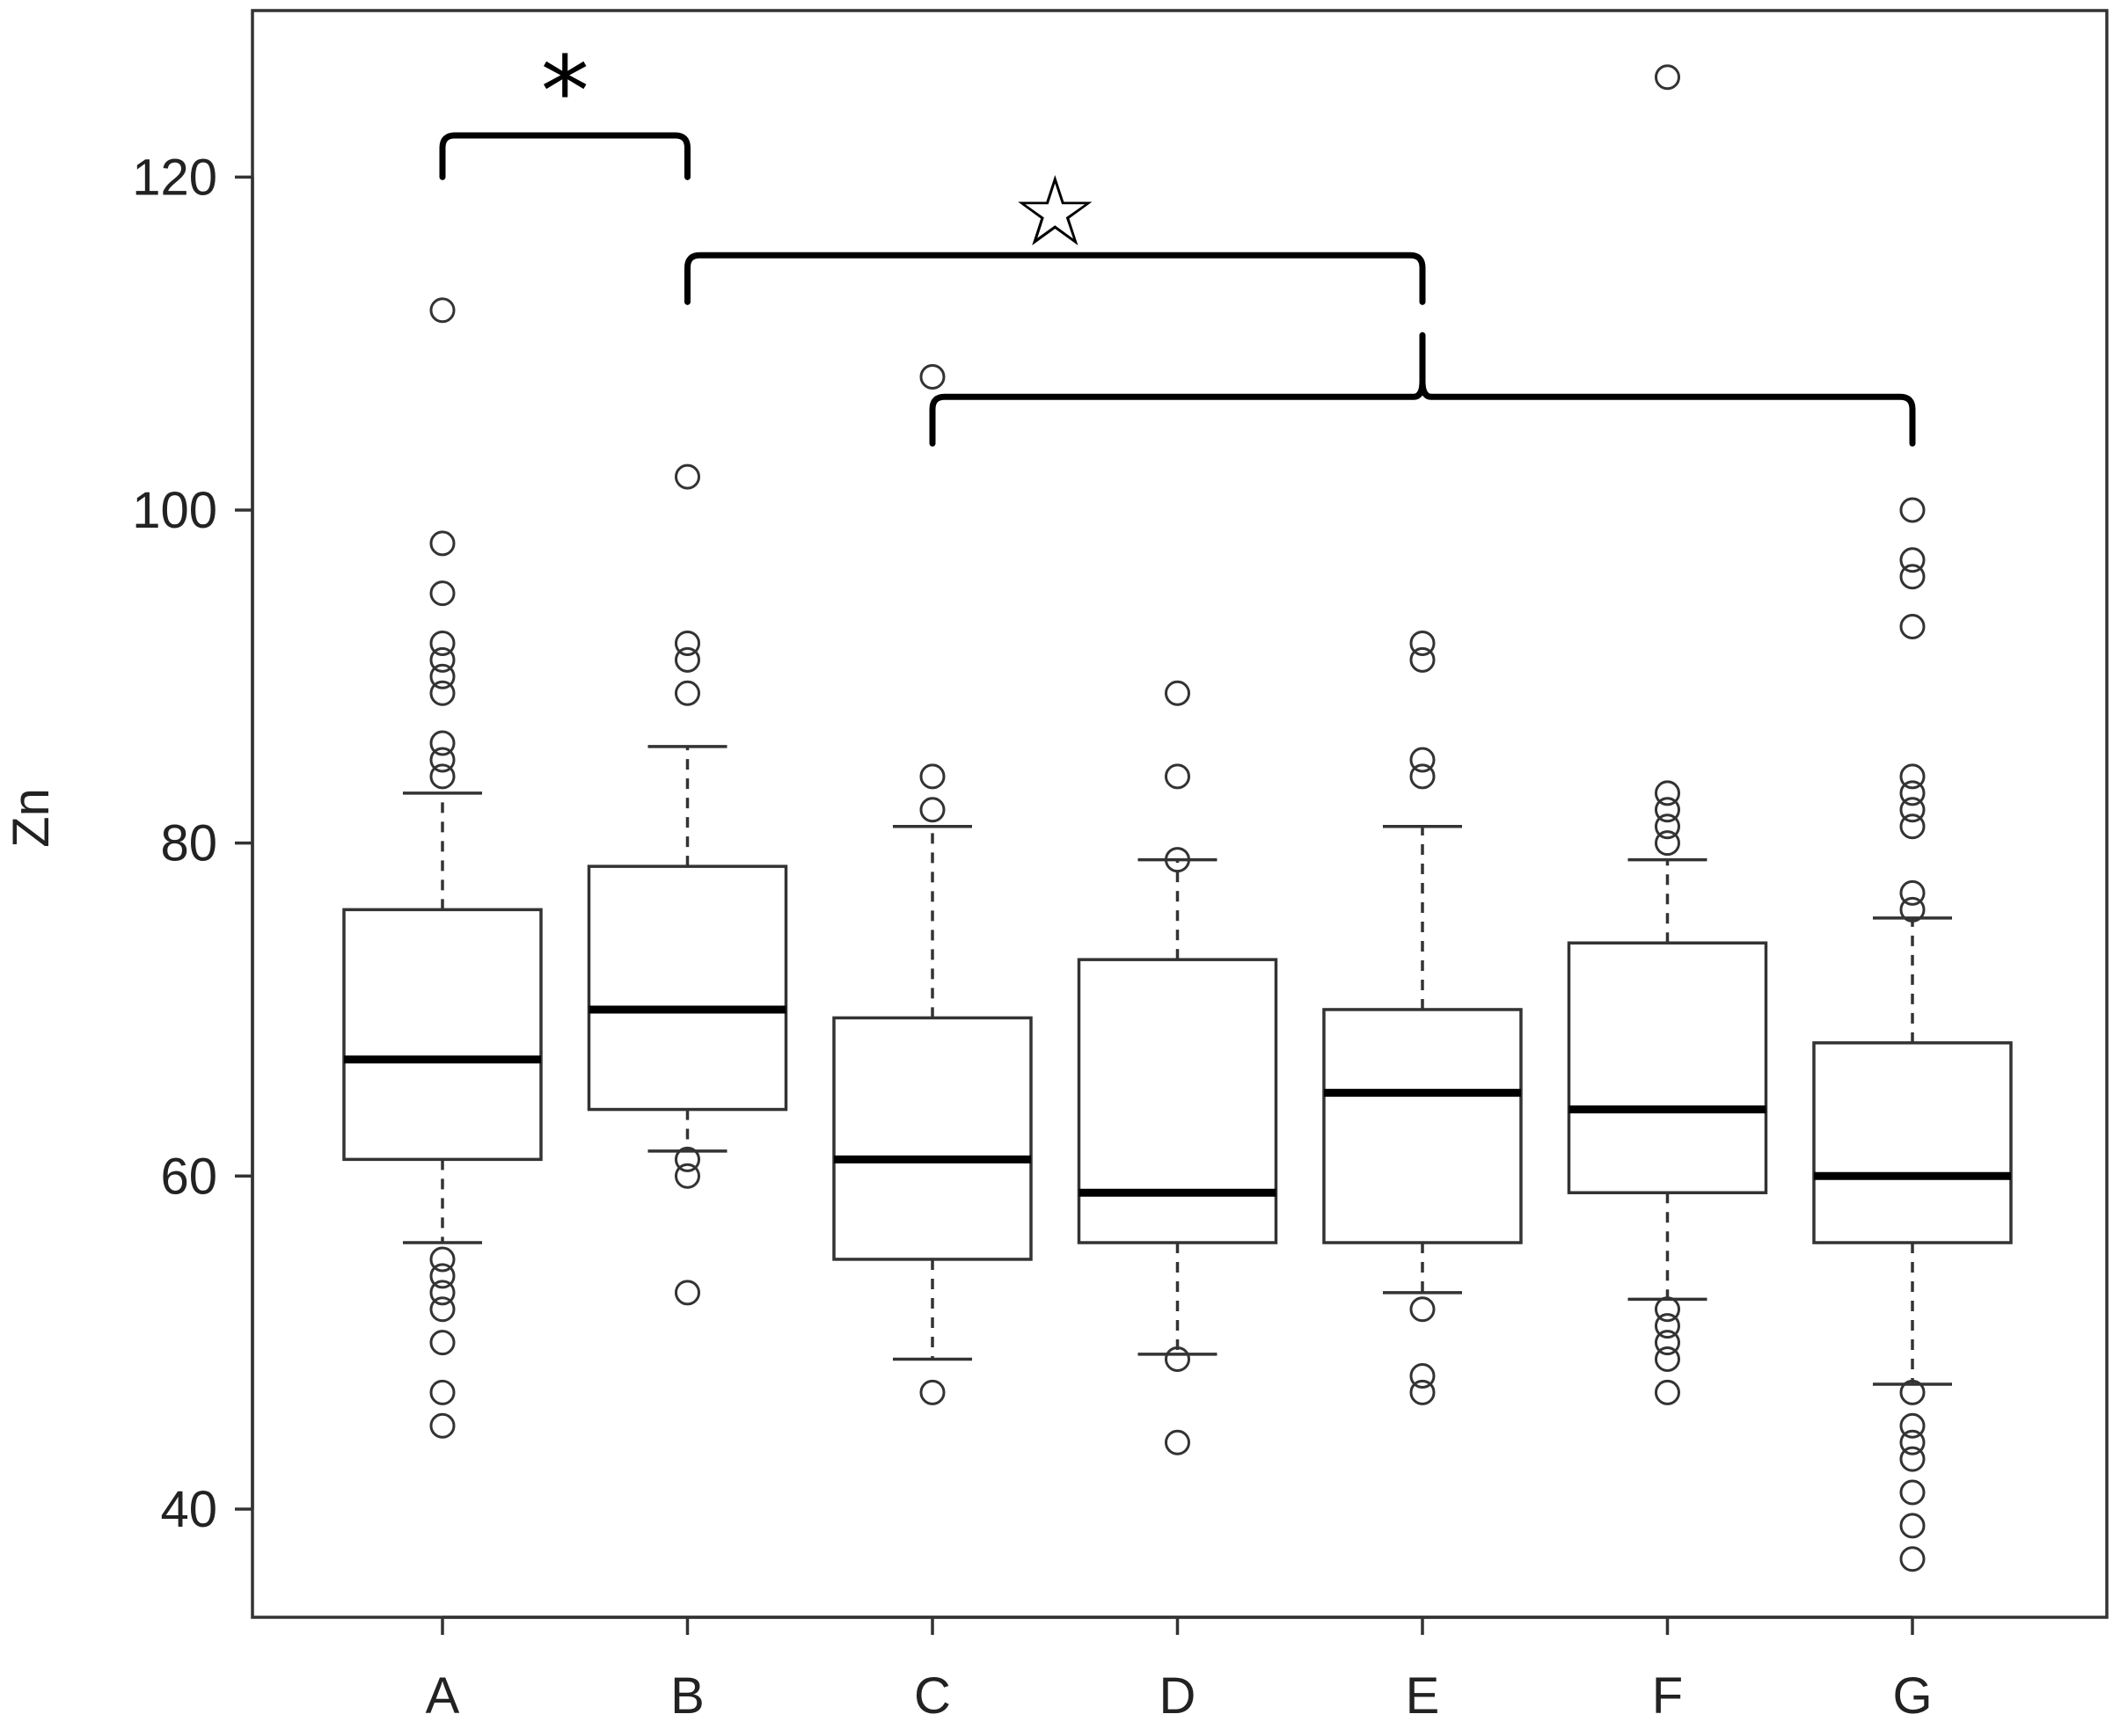  Describe the element at coordinates (1912, 1034) in the screenshot. I see `box-group-g` at that location.